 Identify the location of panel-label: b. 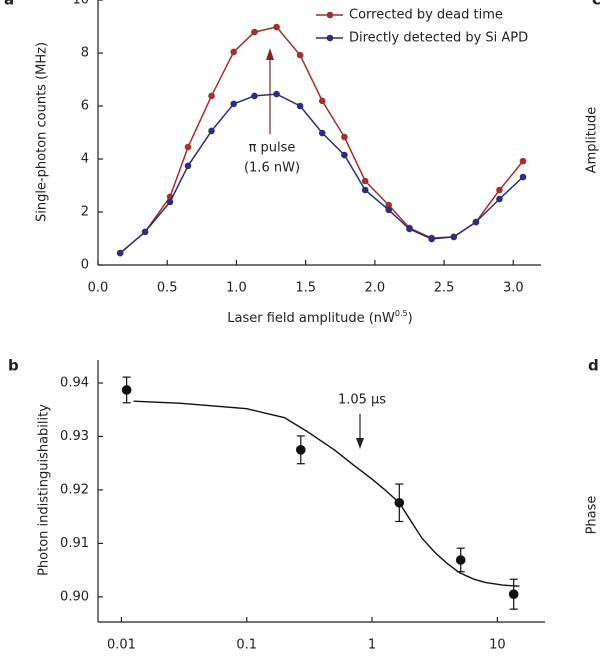
(13, 366).